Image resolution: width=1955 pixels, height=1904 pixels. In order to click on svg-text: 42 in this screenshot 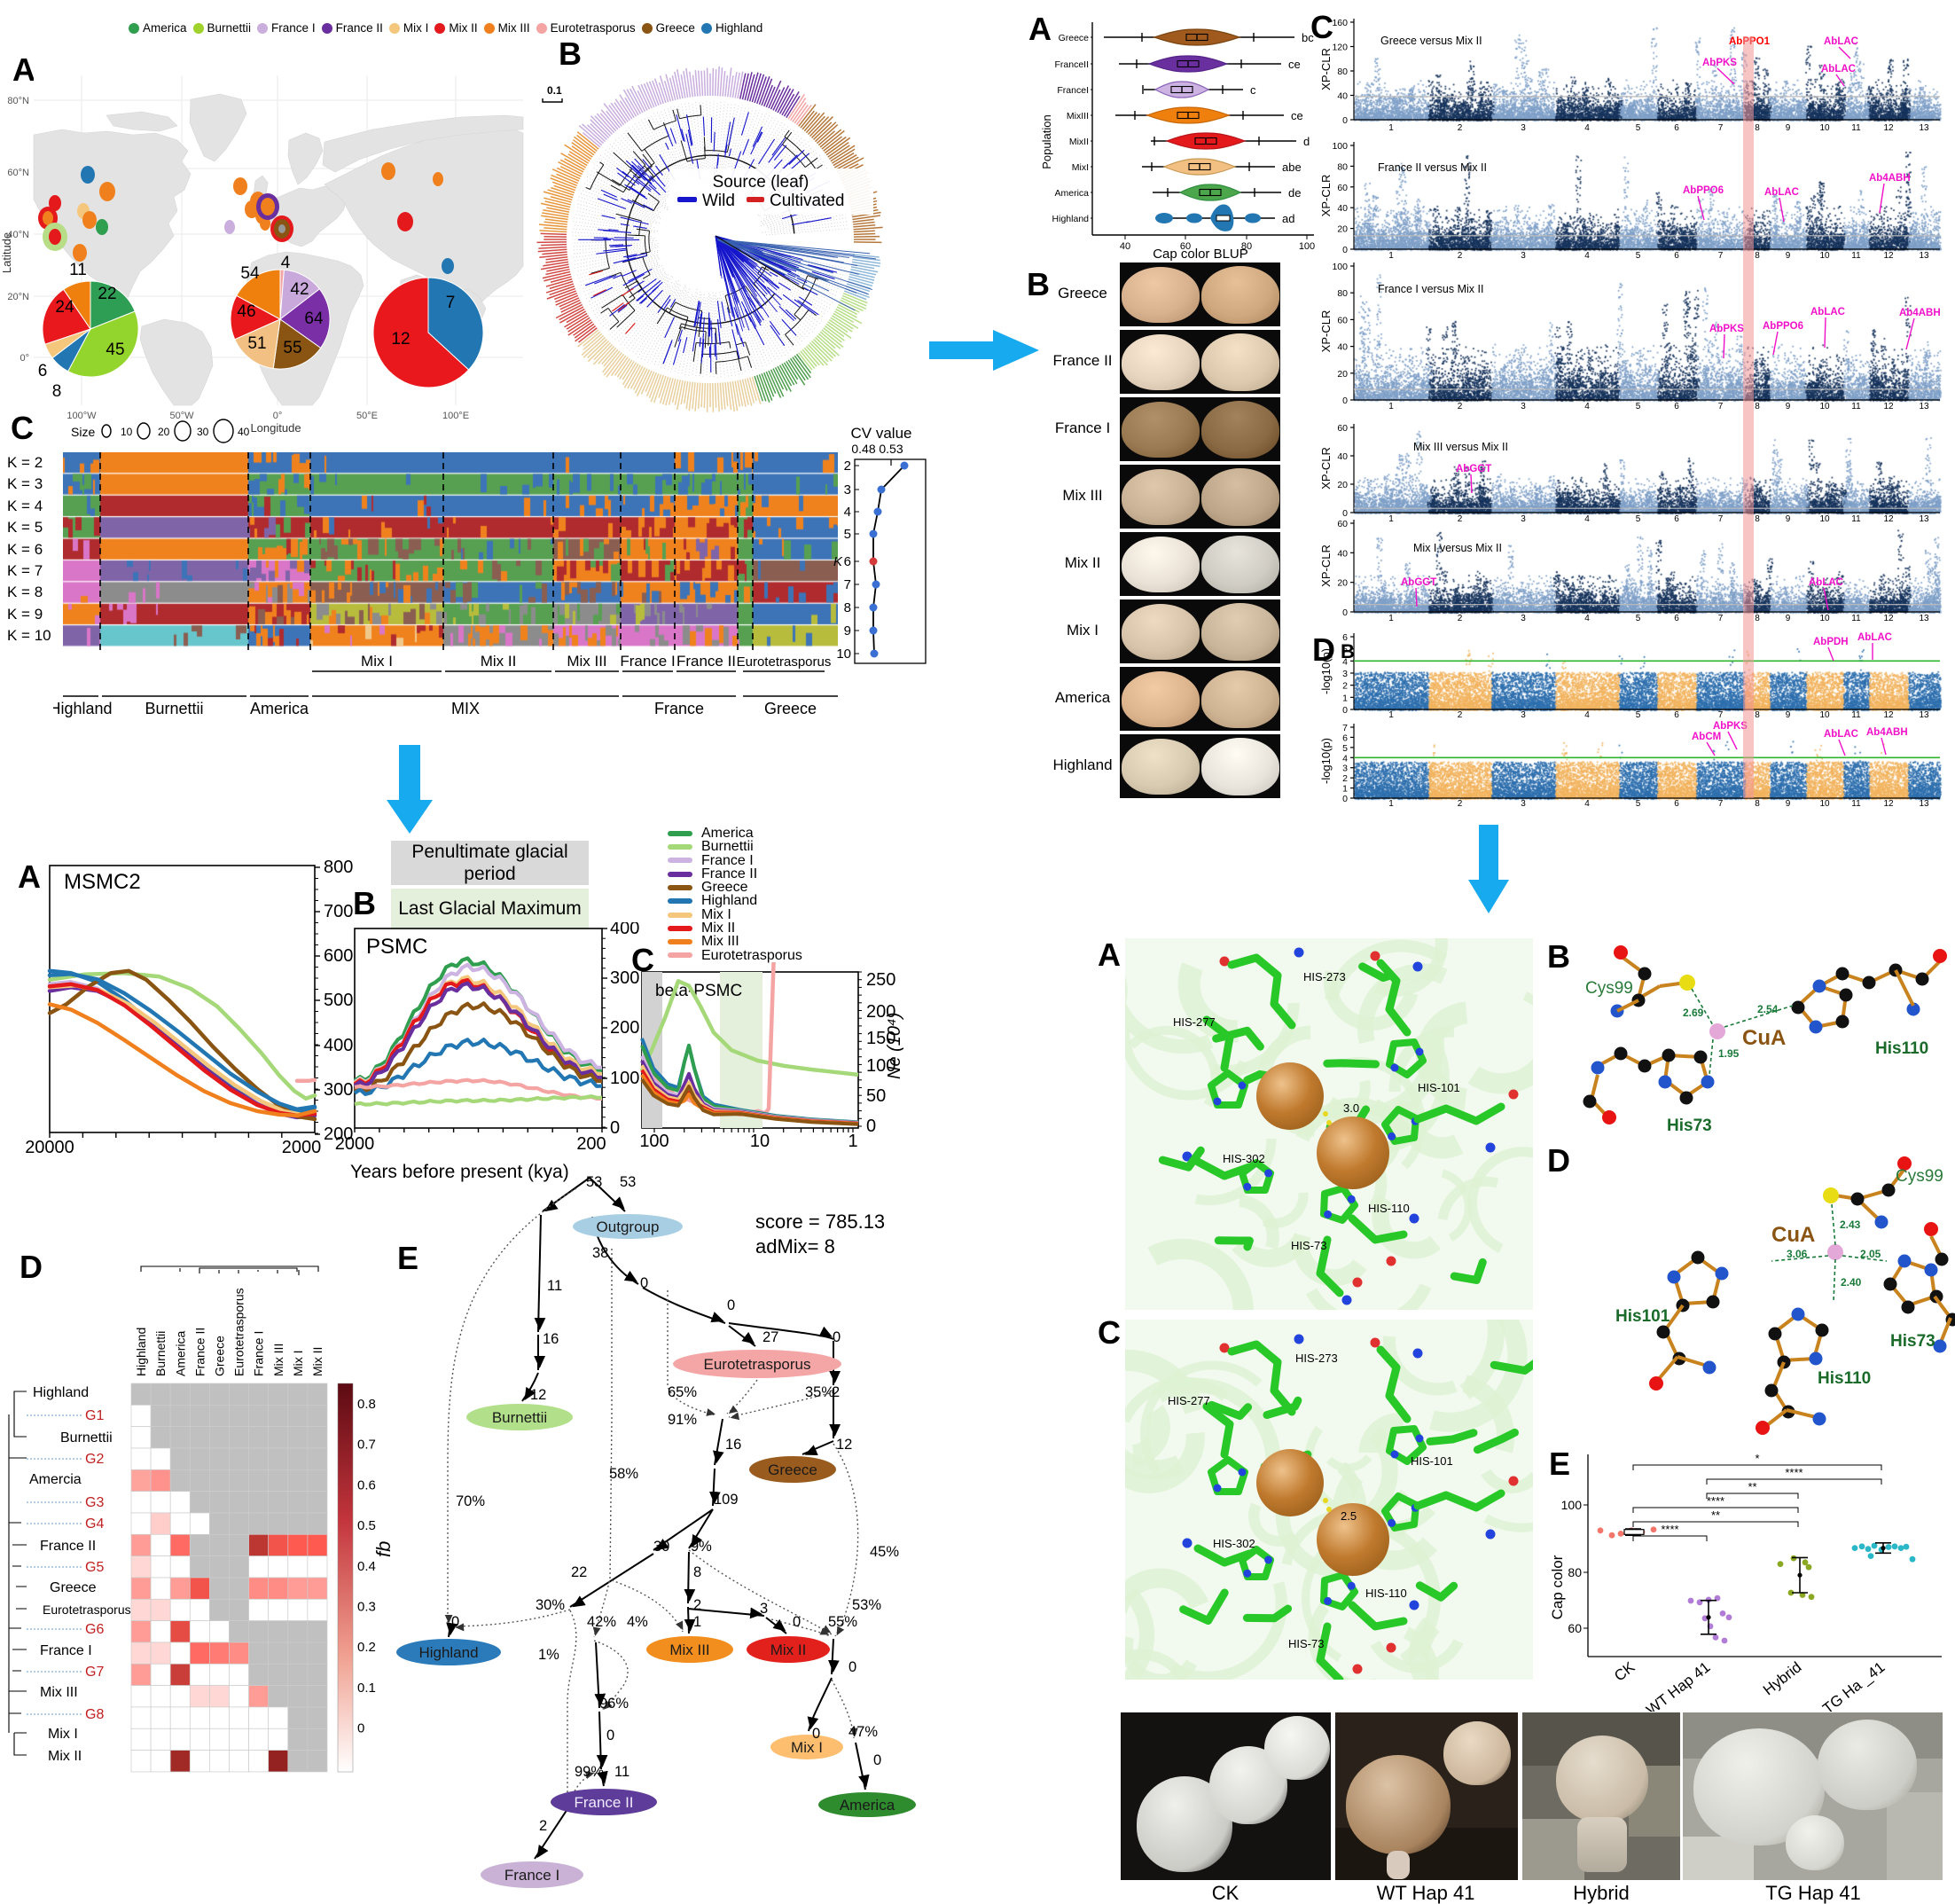, I will do `click(299, 289)`.